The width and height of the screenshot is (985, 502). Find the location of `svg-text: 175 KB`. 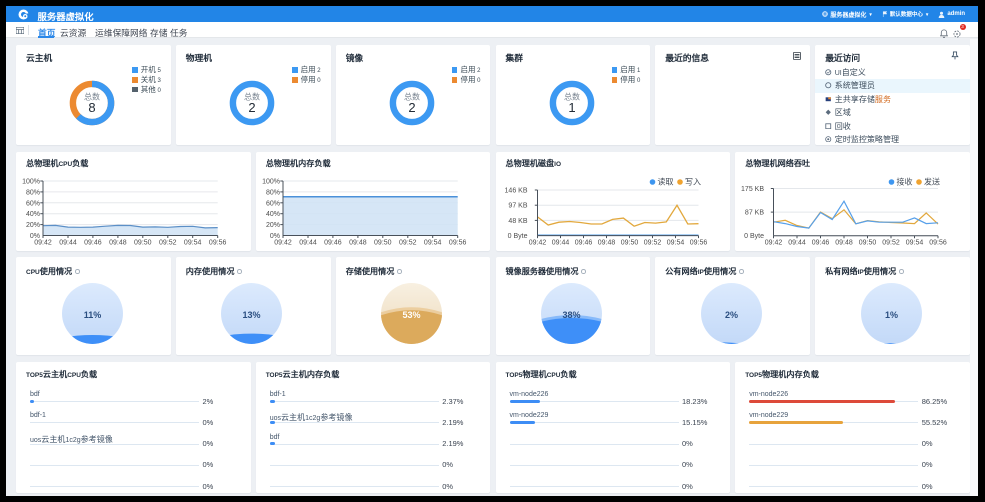

svg-text: 175 KB is located at coordinates (752, 189).